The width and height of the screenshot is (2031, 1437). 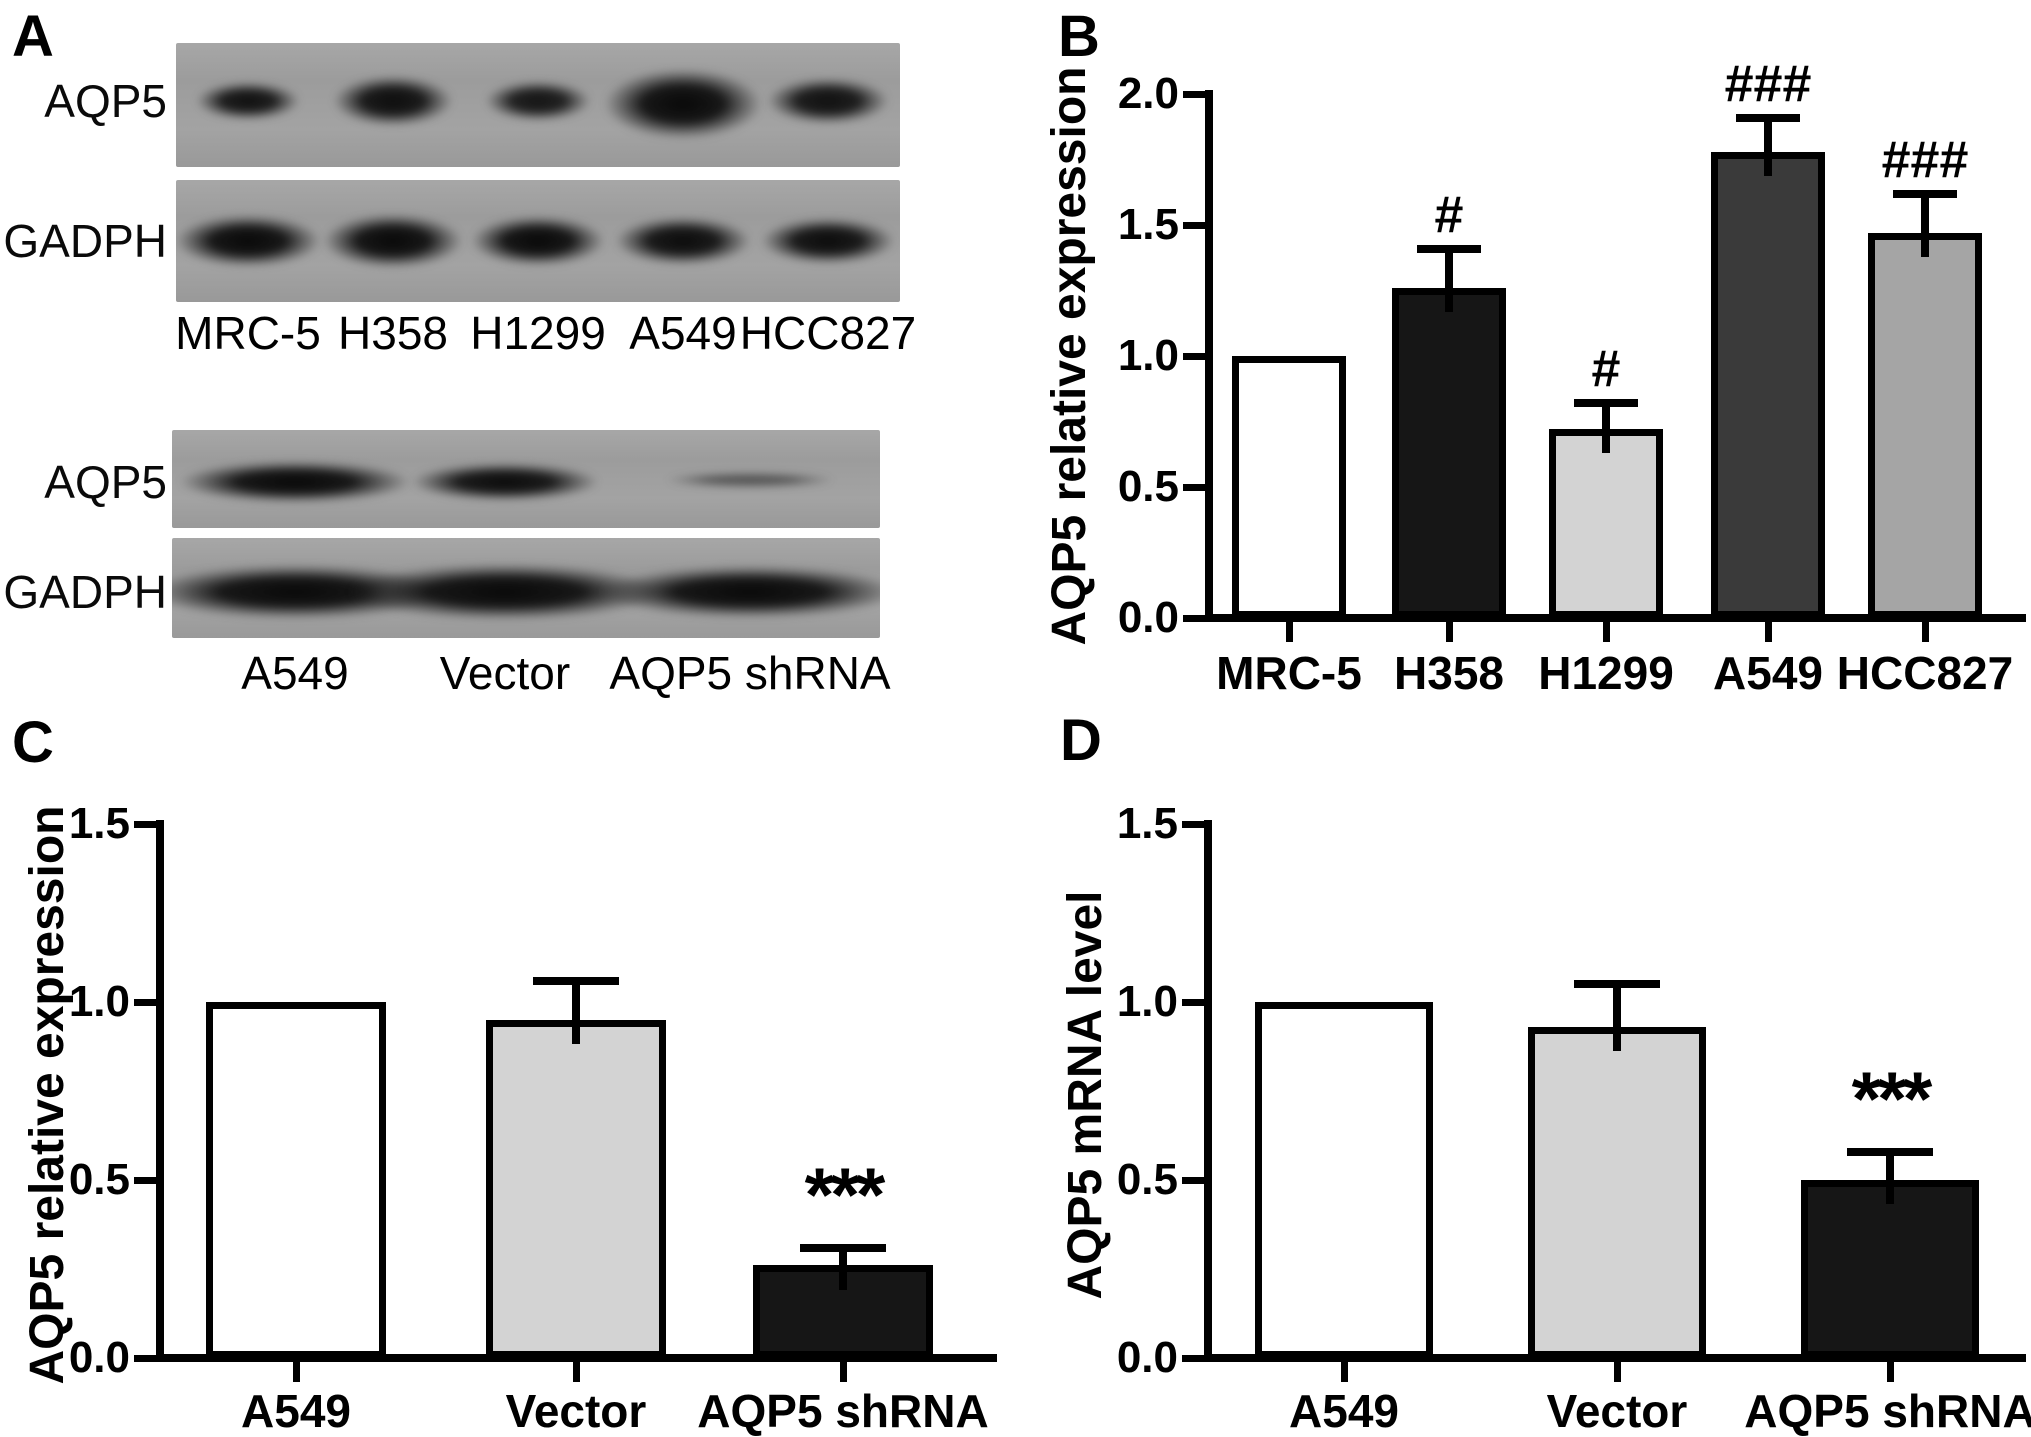 What do you see at coordinates (47, 1095) in the screenshot?
I see `y-axis-title-c: AQP5 relative expression` at bounding box center [47, 1095].